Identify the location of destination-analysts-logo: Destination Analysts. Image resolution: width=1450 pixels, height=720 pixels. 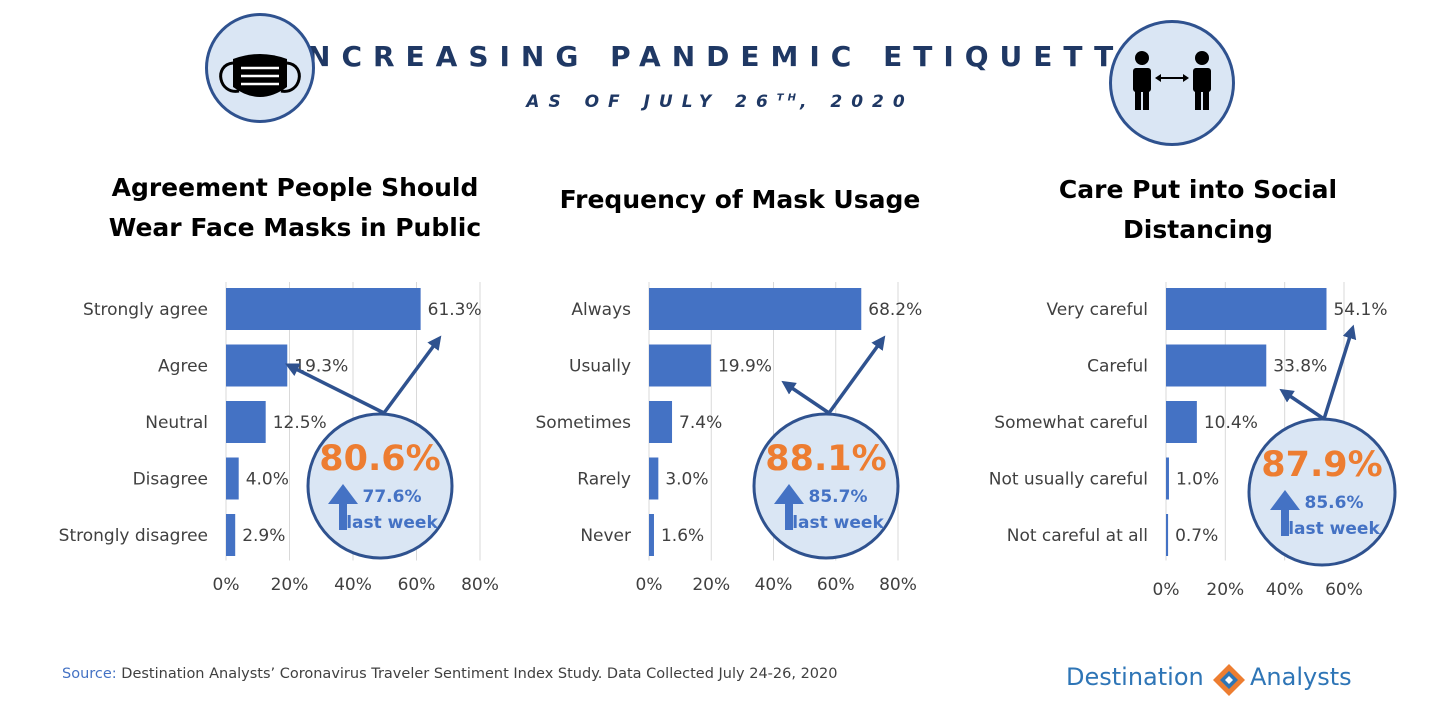
(1226, 681).